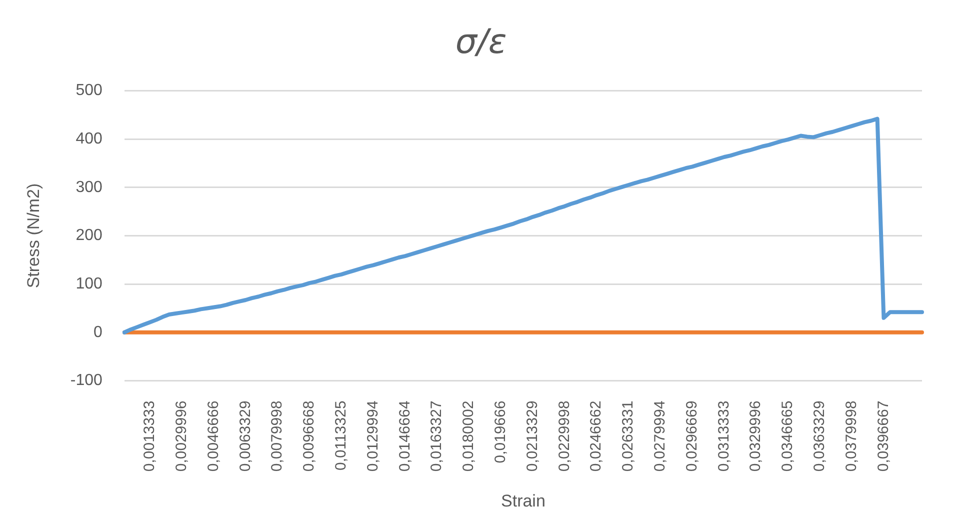  Describe the element at coordinates (405, 436) in the screenshot. I see `x-tick-label: 0,0146664` at that location.